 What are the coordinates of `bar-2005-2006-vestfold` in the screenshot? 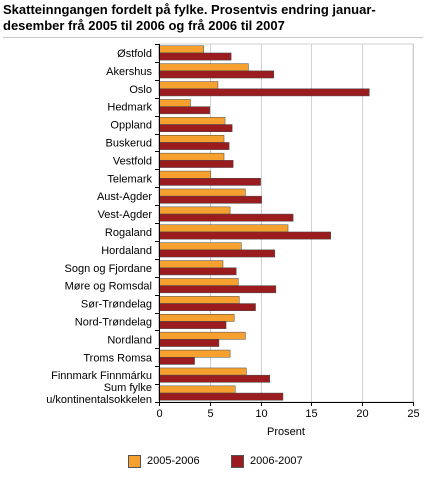 It's located at (191, 156).